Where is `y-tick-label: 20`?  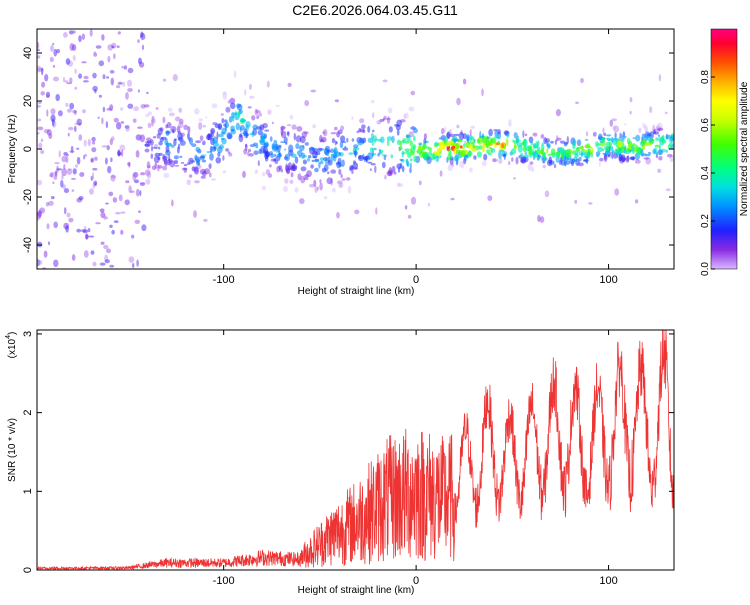
y-tick-label: 20 is located at coordinates (28, 101).